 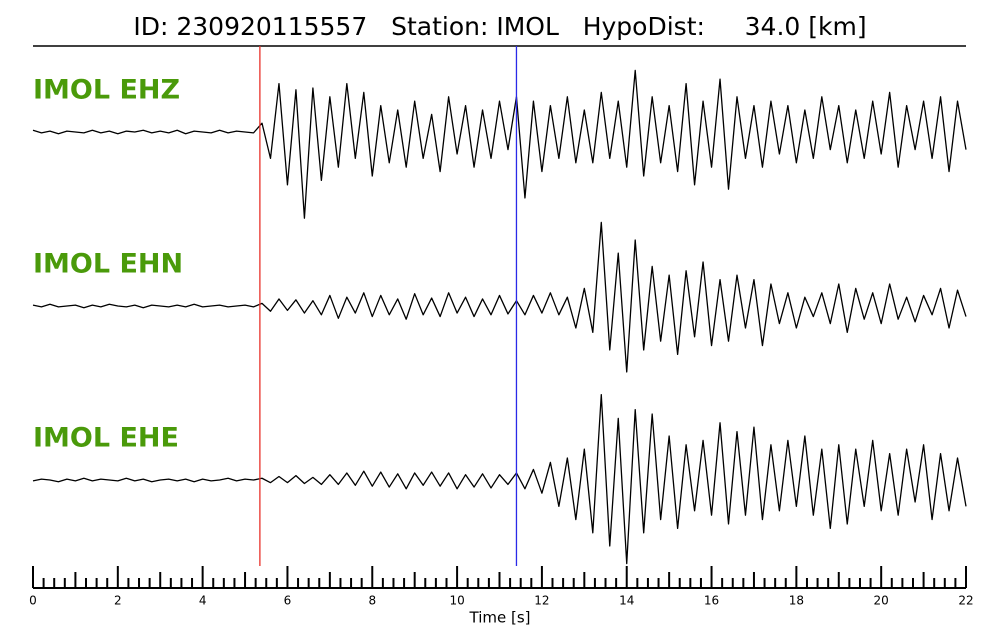 I want to click on x-tick-label: 4, so click(x=203, y=601).